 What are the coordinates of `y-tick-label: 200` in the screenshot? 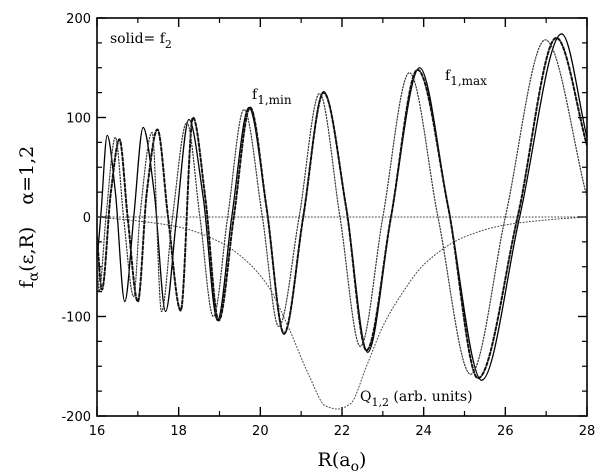 It's located at (78, 19).